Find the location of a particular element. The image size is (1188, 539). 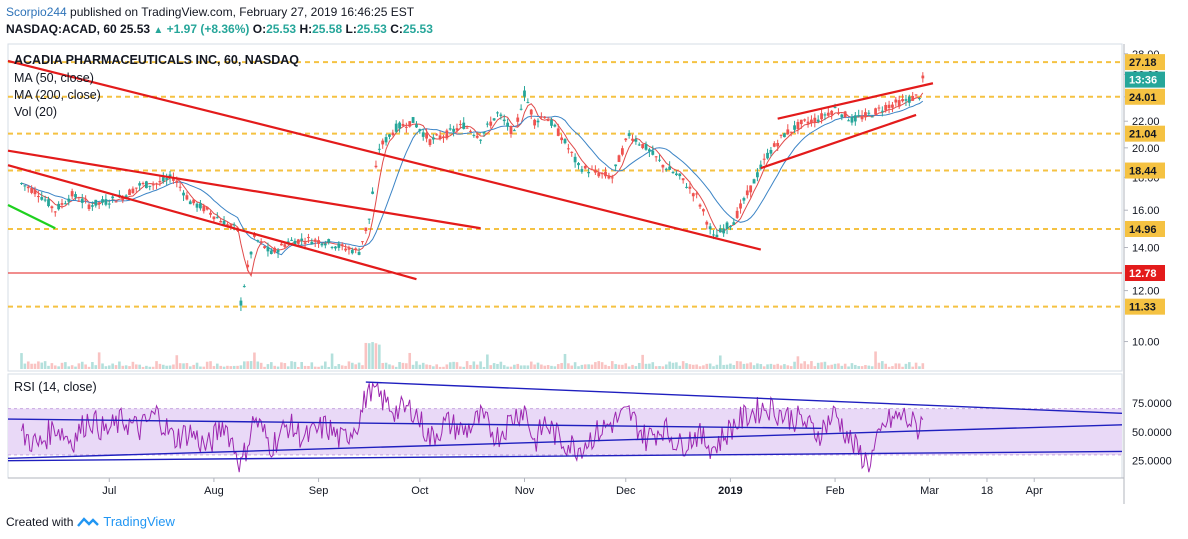

author-link: Scorpio244 is located at coordinates (36, 12).